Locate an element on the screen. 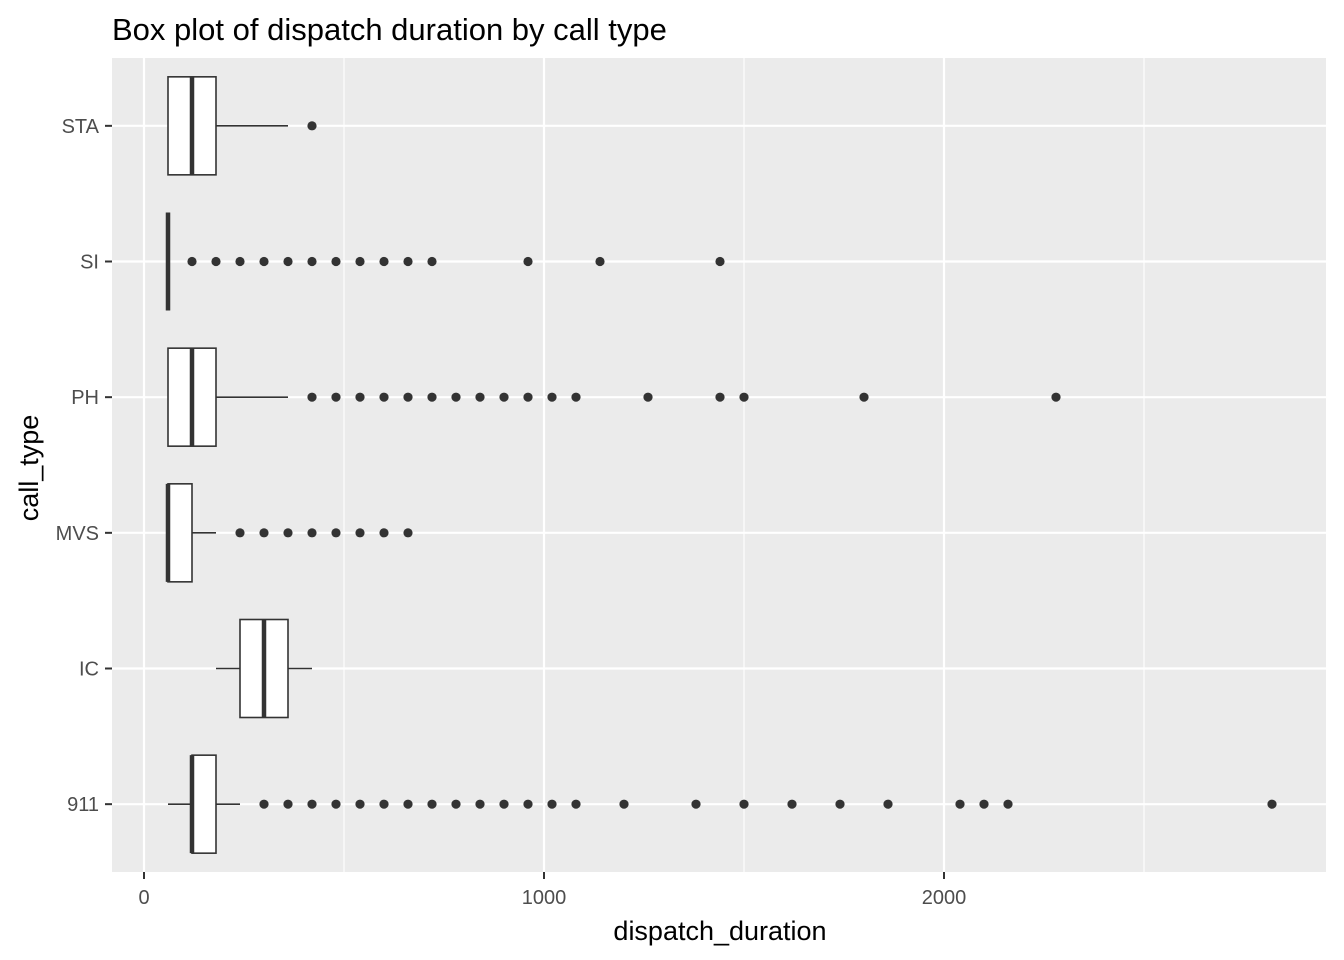 The width and height of the screenshot is (1344, 960). y-axis: 911 IC MVS PH SI STA is located at coordinates (84, 466).